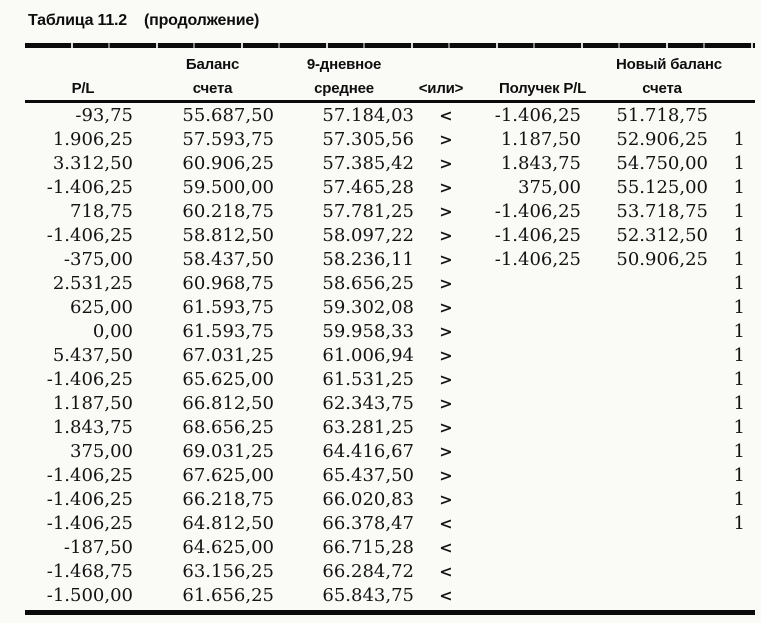 The height and width of the screenshot is (623, 761). Describe the element at coordinates (79, 64) in the screenshot. I see `col-header-pl` at that location.